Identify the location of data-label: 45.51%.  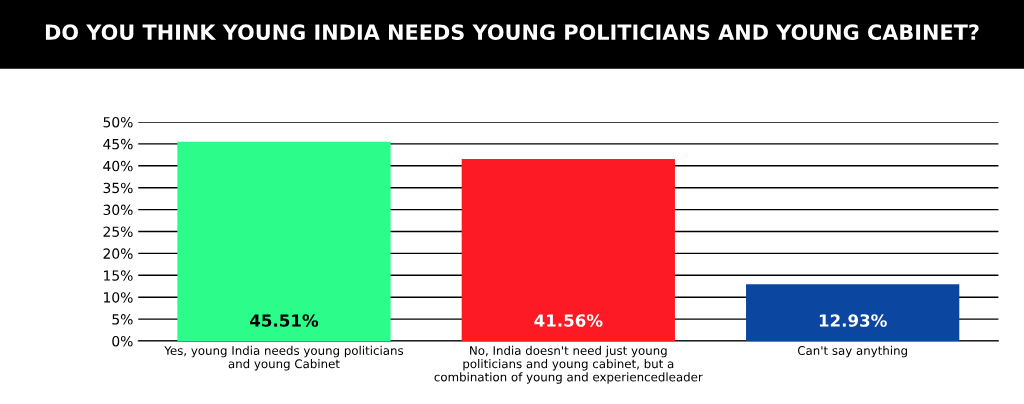
(284, 320).